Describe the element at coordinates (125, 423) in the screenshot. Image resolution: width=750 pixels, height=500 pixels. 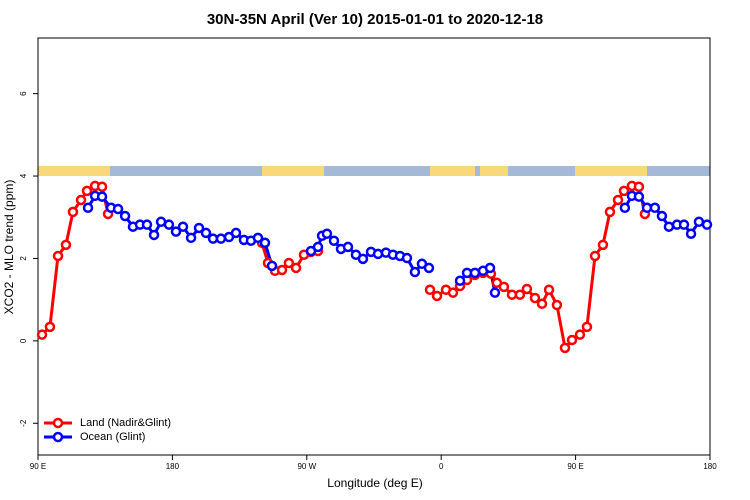
I see `legend-label: Land (Nadir&Glint)` at that location.